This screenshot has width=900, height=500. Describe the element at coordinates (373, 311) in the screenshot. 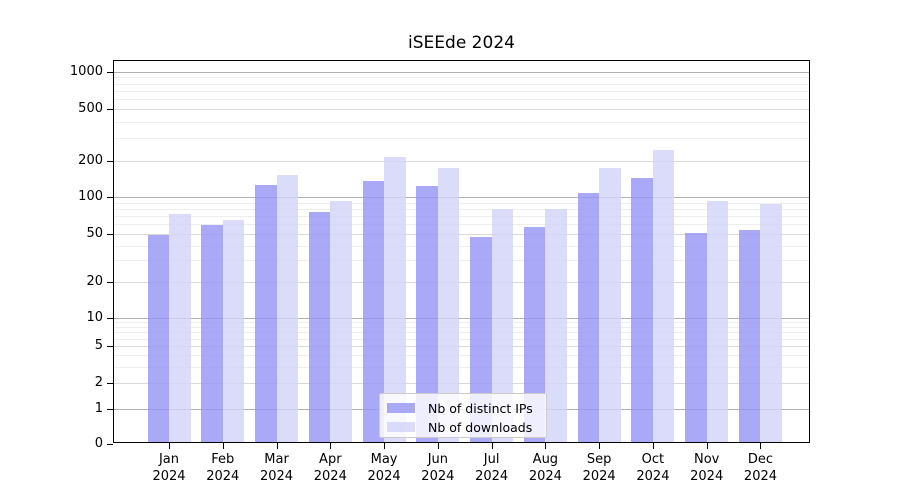

I see `bar-distinct-ips-may` at that location.